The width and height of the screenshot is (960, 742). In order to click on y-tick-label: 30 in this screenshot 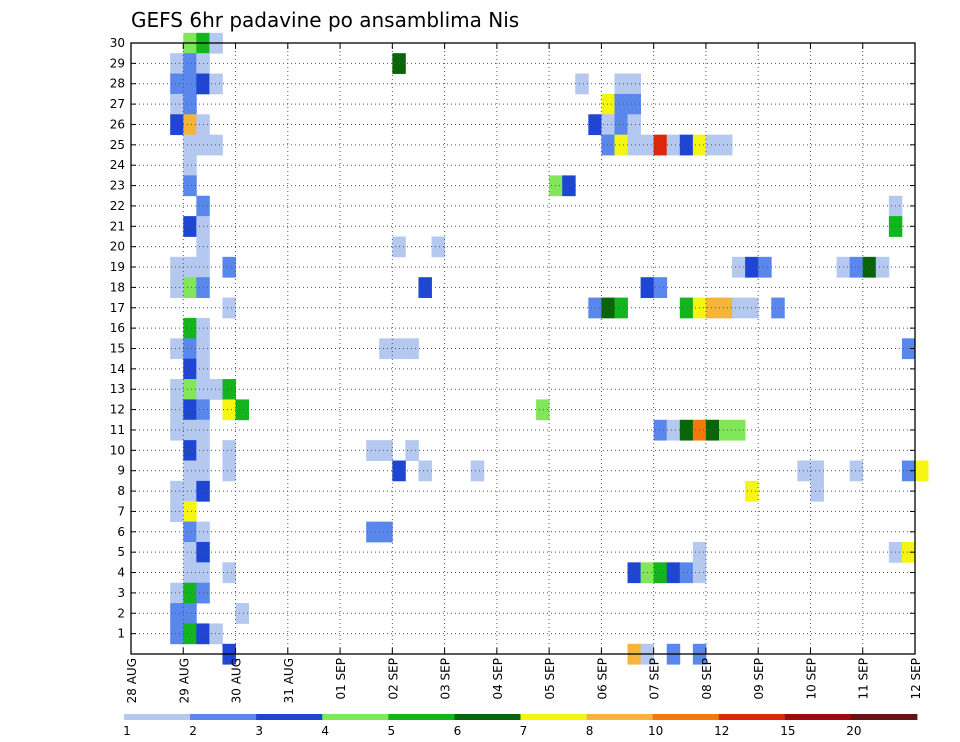, I will do `click(117, 43)`.